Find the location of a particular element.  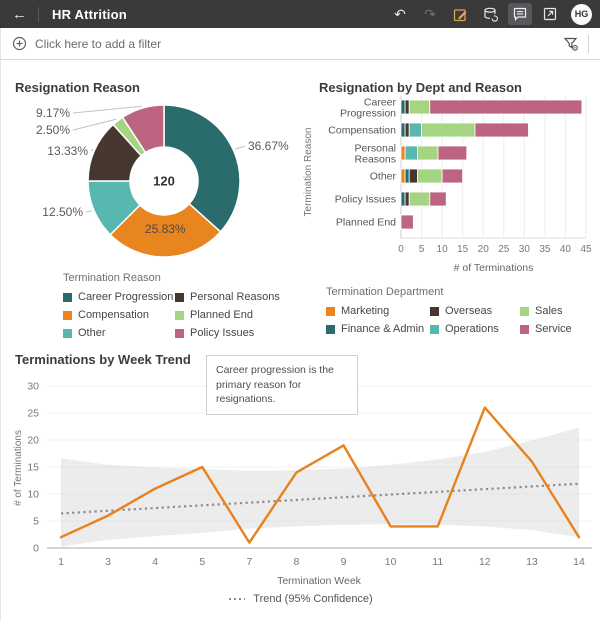

legend-item-personal-reasons: Personal Reasons is located at coordinates (227, 297).